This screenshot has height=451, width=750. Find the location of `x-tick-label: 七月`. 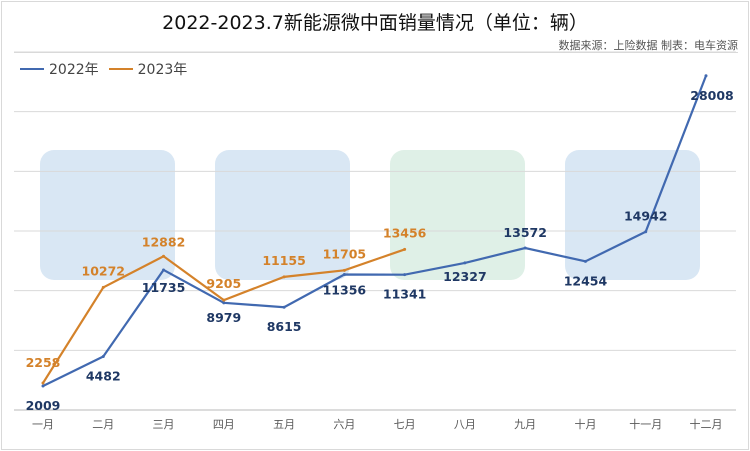

x-tick-label: 七月 is located at coordinates (405, 424).